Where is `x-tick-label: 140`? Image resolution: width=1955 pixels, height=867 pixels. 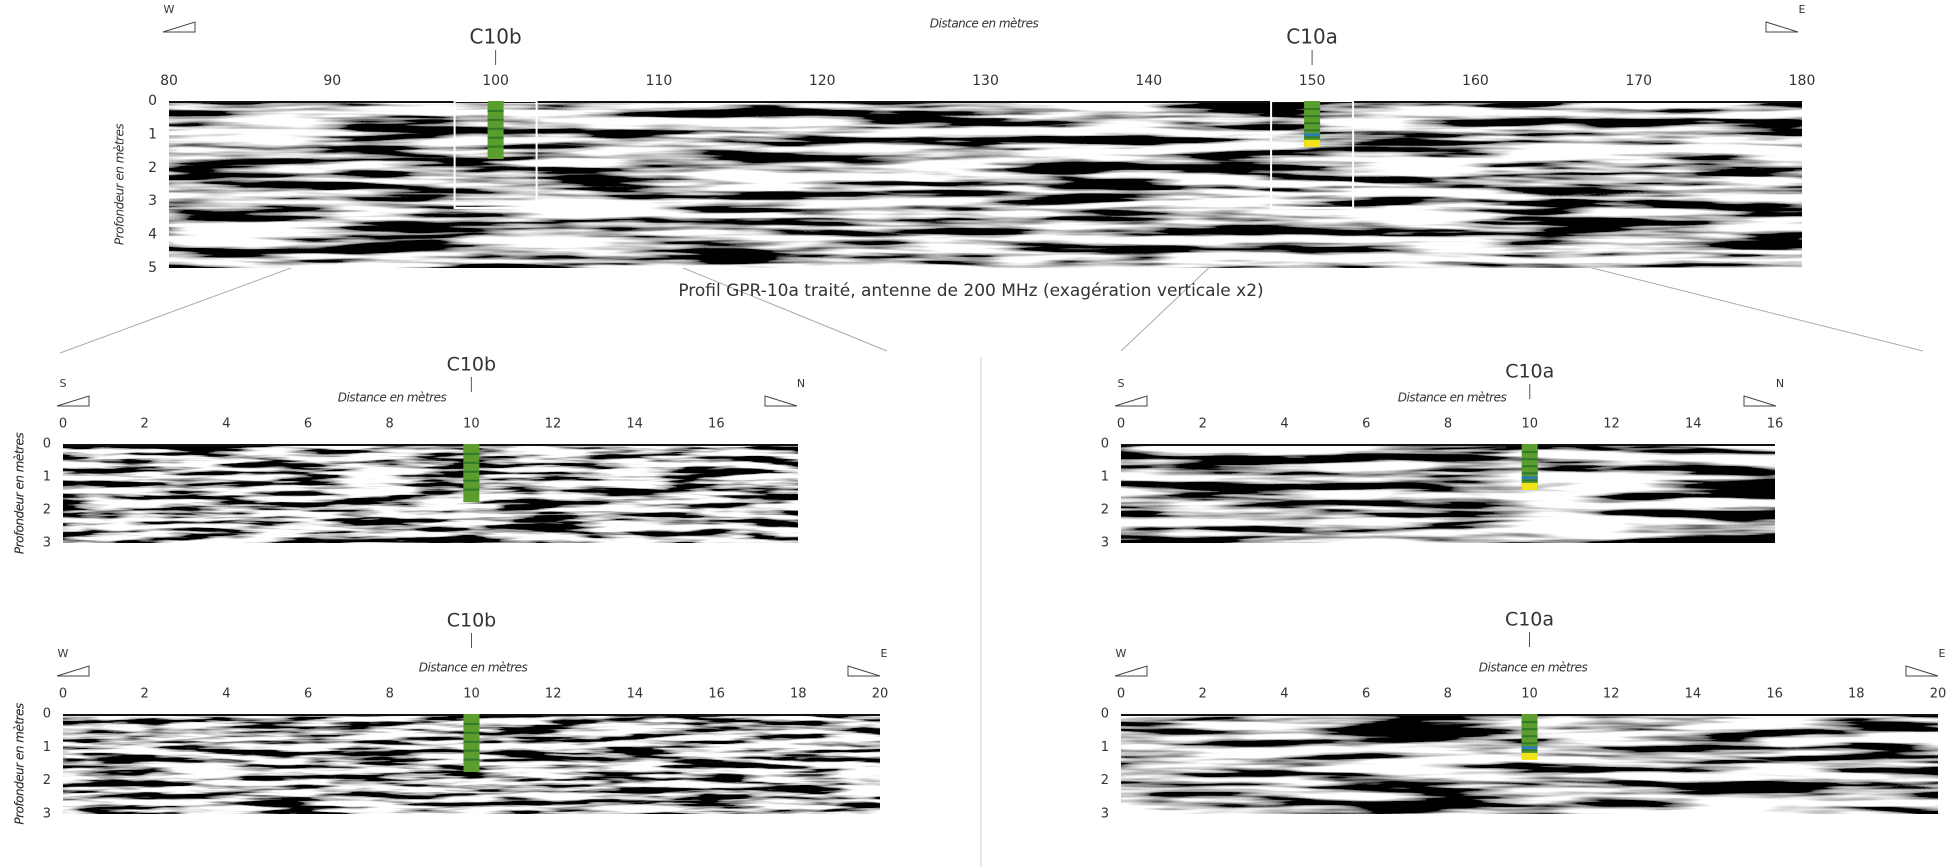
x-tick-label: 140 is located at coordinates (1148, 81).